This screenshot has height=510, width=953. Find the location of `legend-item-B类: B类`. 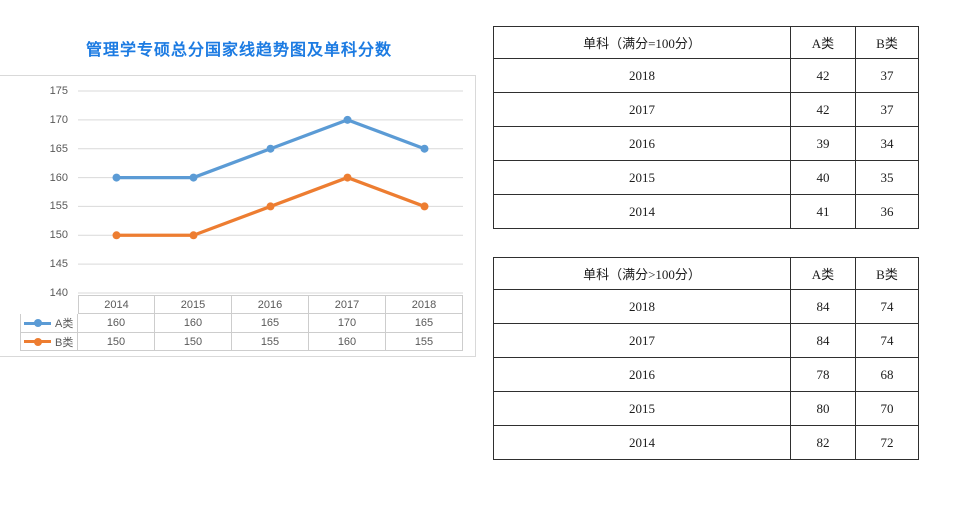

legend-item-B类: B类 is located at coordinates (49, 342).